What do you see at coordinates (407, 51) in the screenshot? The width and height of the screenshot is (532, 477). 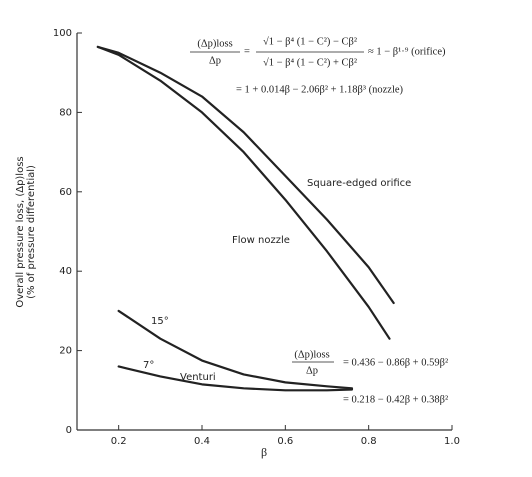 I see `formula-text: ≈ 1 − β¹·⁹ (orifice)` at bounding box center [407, 51].